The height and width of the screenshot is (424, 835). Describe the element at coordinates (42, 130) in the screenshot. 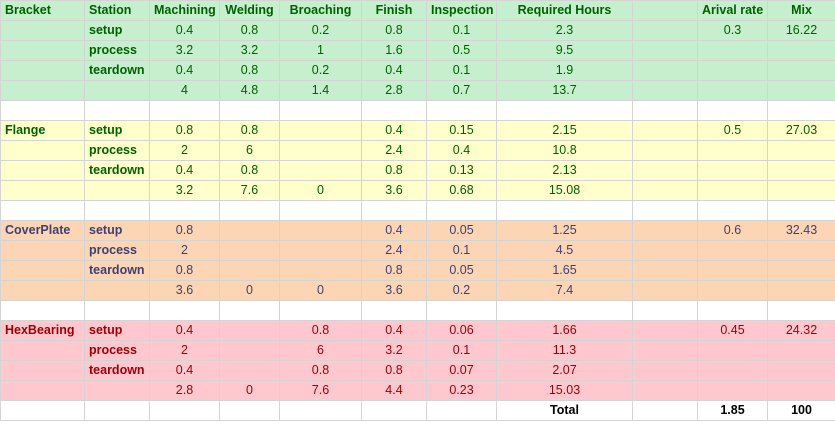

I see `part-name: Flange` at that location.